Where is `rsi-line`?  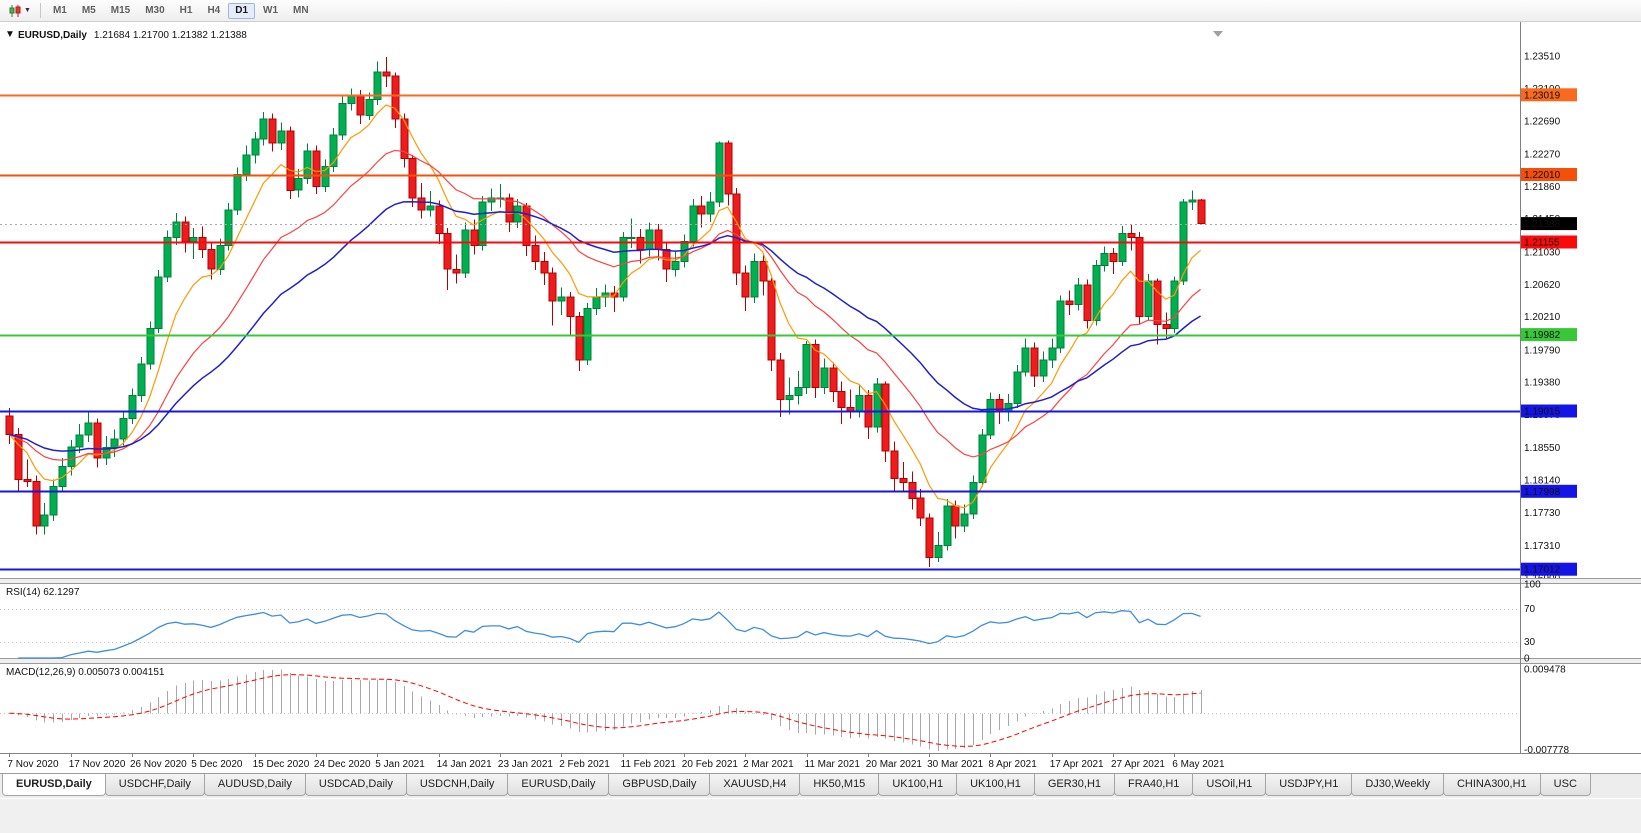 rsi-line is located at coordinates (609, 634).